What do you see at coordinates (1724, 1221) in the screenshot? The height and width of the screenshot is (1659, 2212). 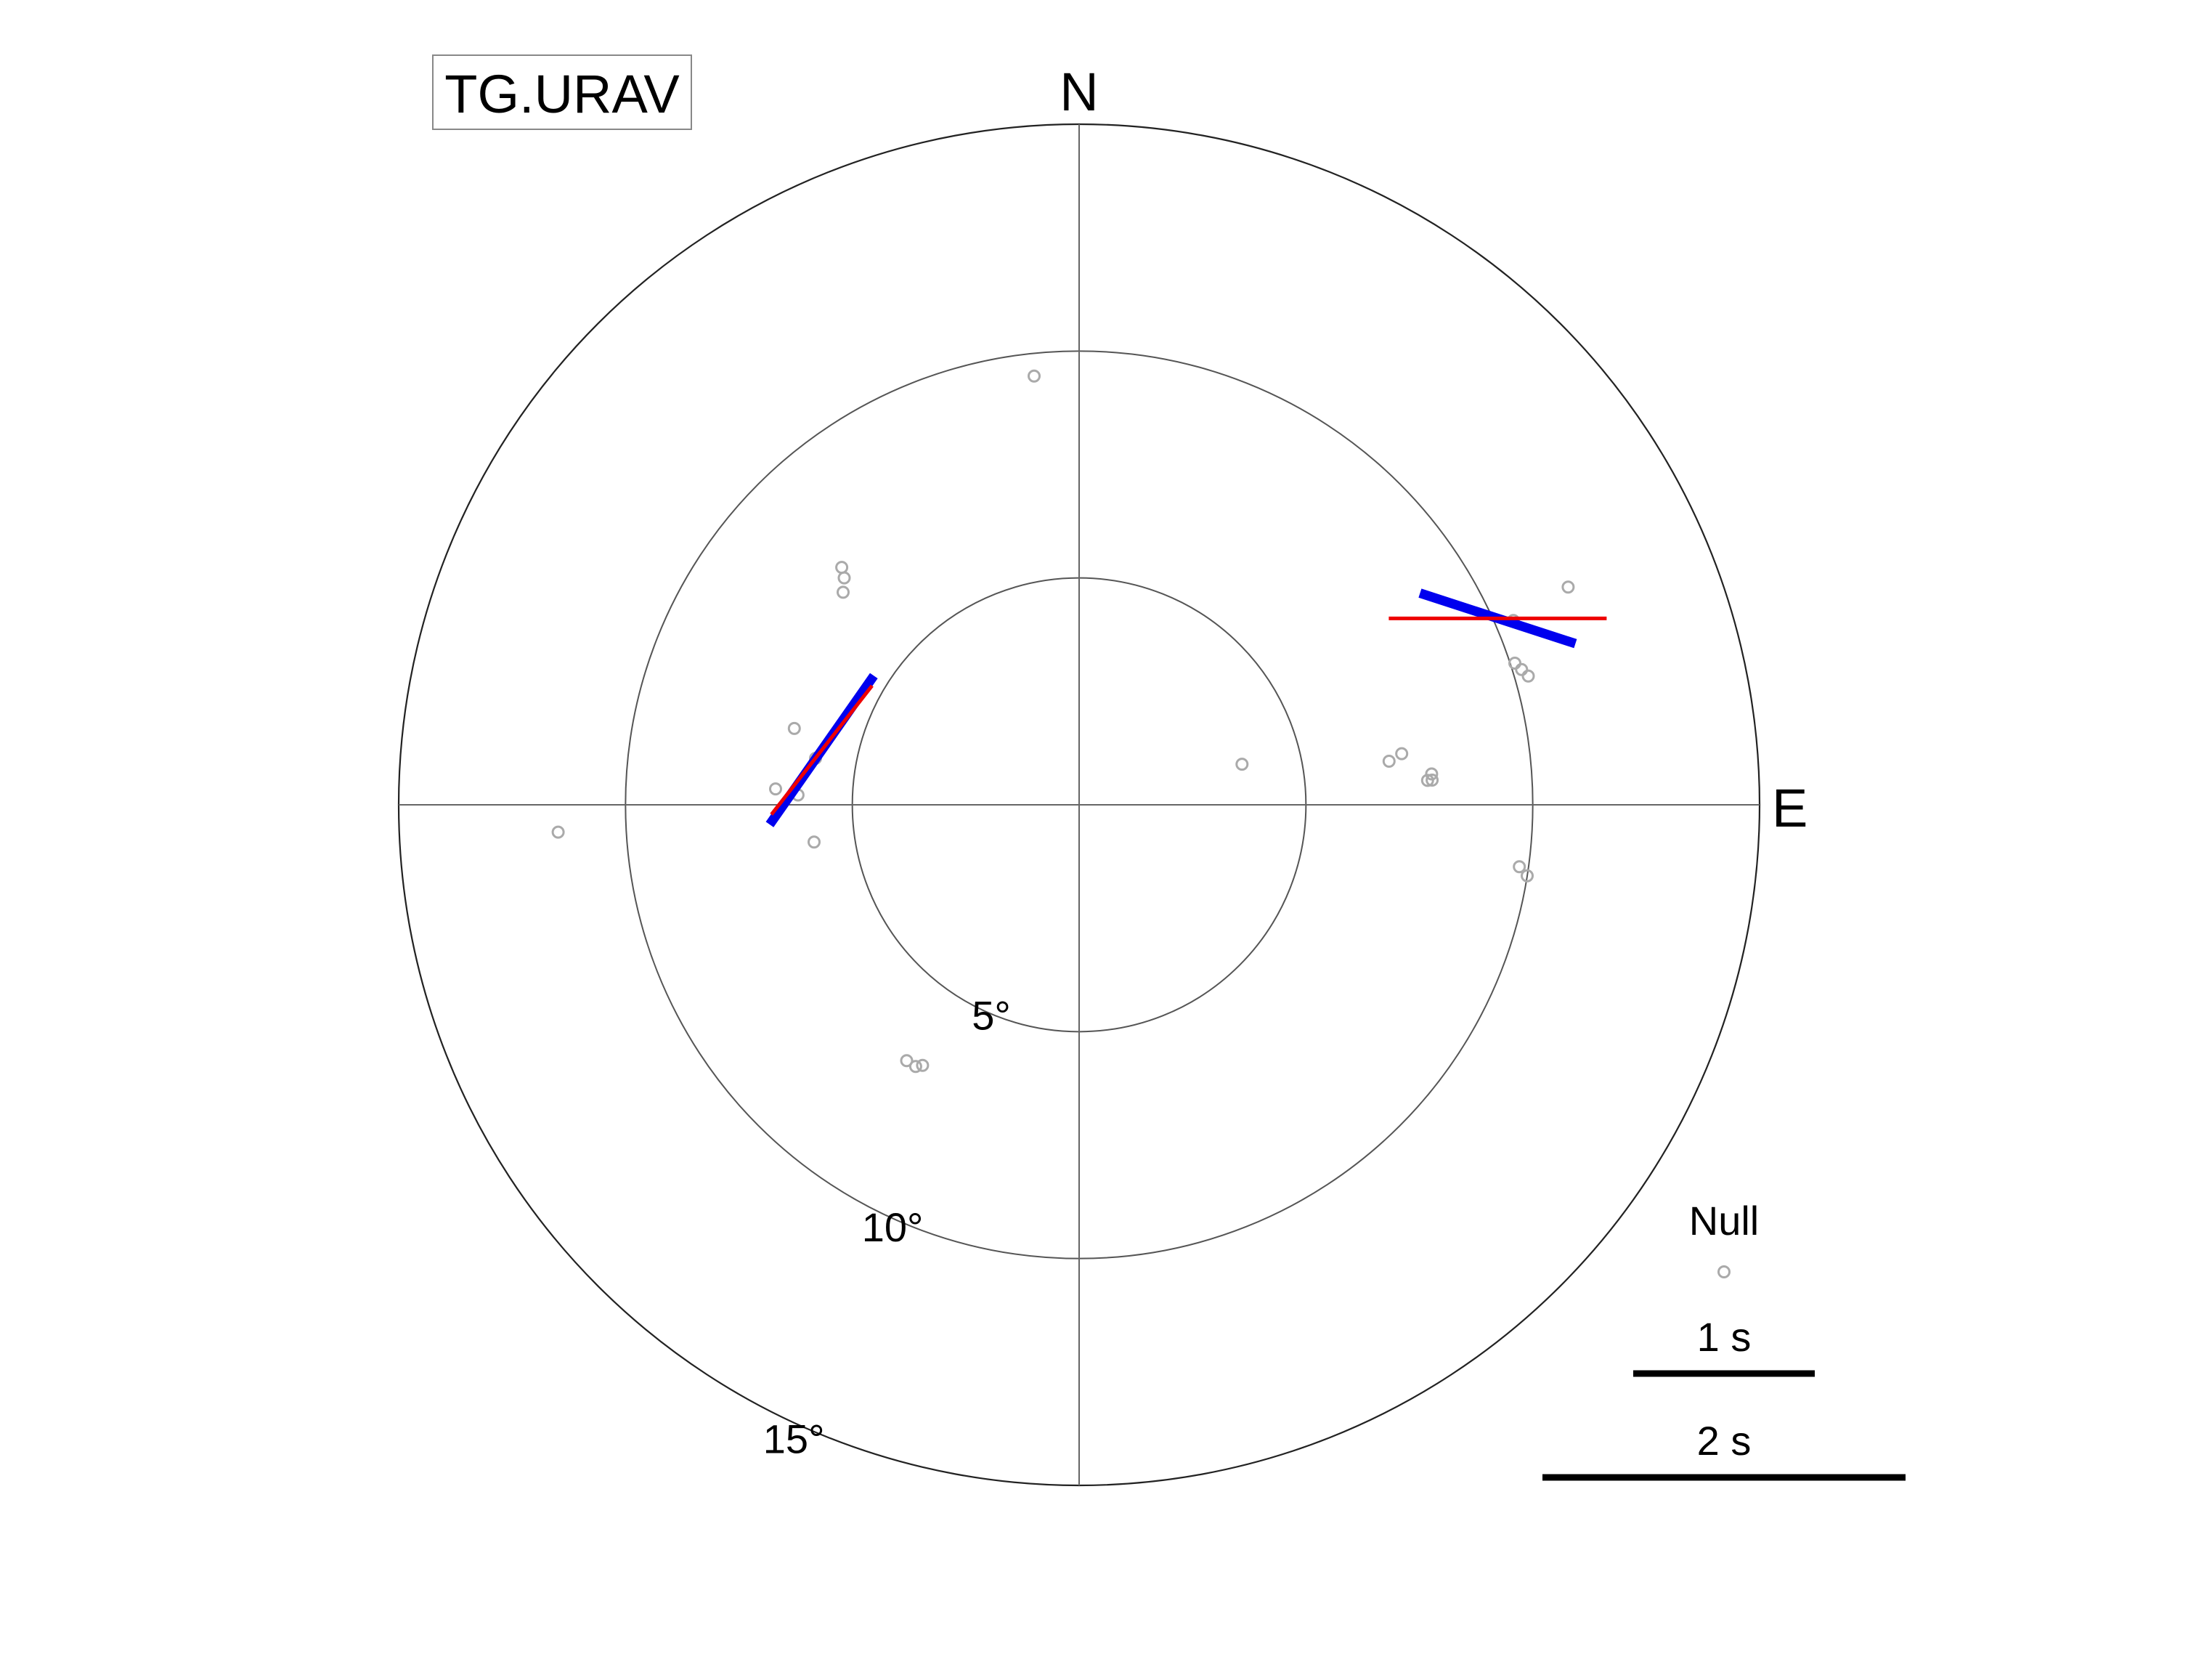 I see `null-legend-label: Null` at bounding box center [1724, 1221].